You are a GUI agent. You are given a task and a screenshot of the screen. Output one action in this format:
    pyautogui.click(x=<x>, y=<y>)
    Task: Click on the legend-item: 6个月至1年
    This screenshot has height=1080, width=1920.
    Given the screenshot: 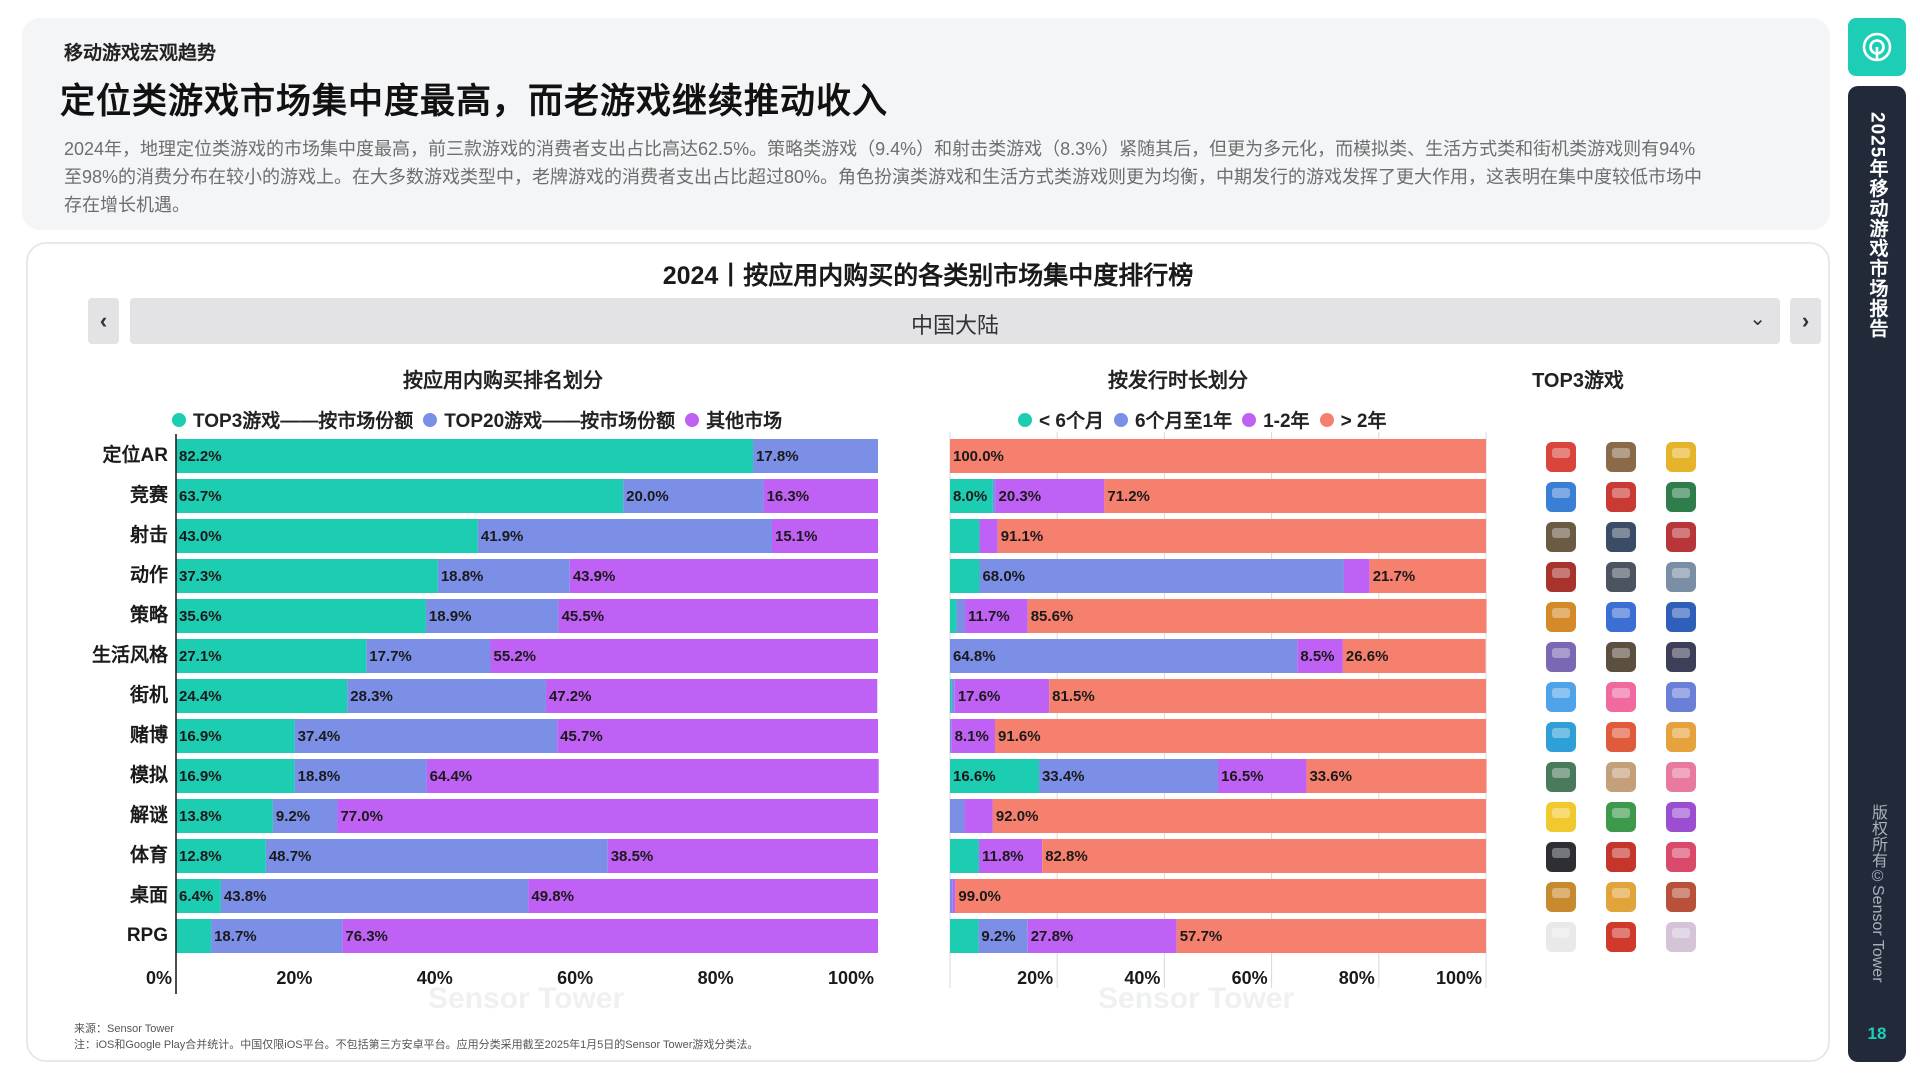 What is the action you would take?
    pyautogui.click(x=1172, y=419)
    